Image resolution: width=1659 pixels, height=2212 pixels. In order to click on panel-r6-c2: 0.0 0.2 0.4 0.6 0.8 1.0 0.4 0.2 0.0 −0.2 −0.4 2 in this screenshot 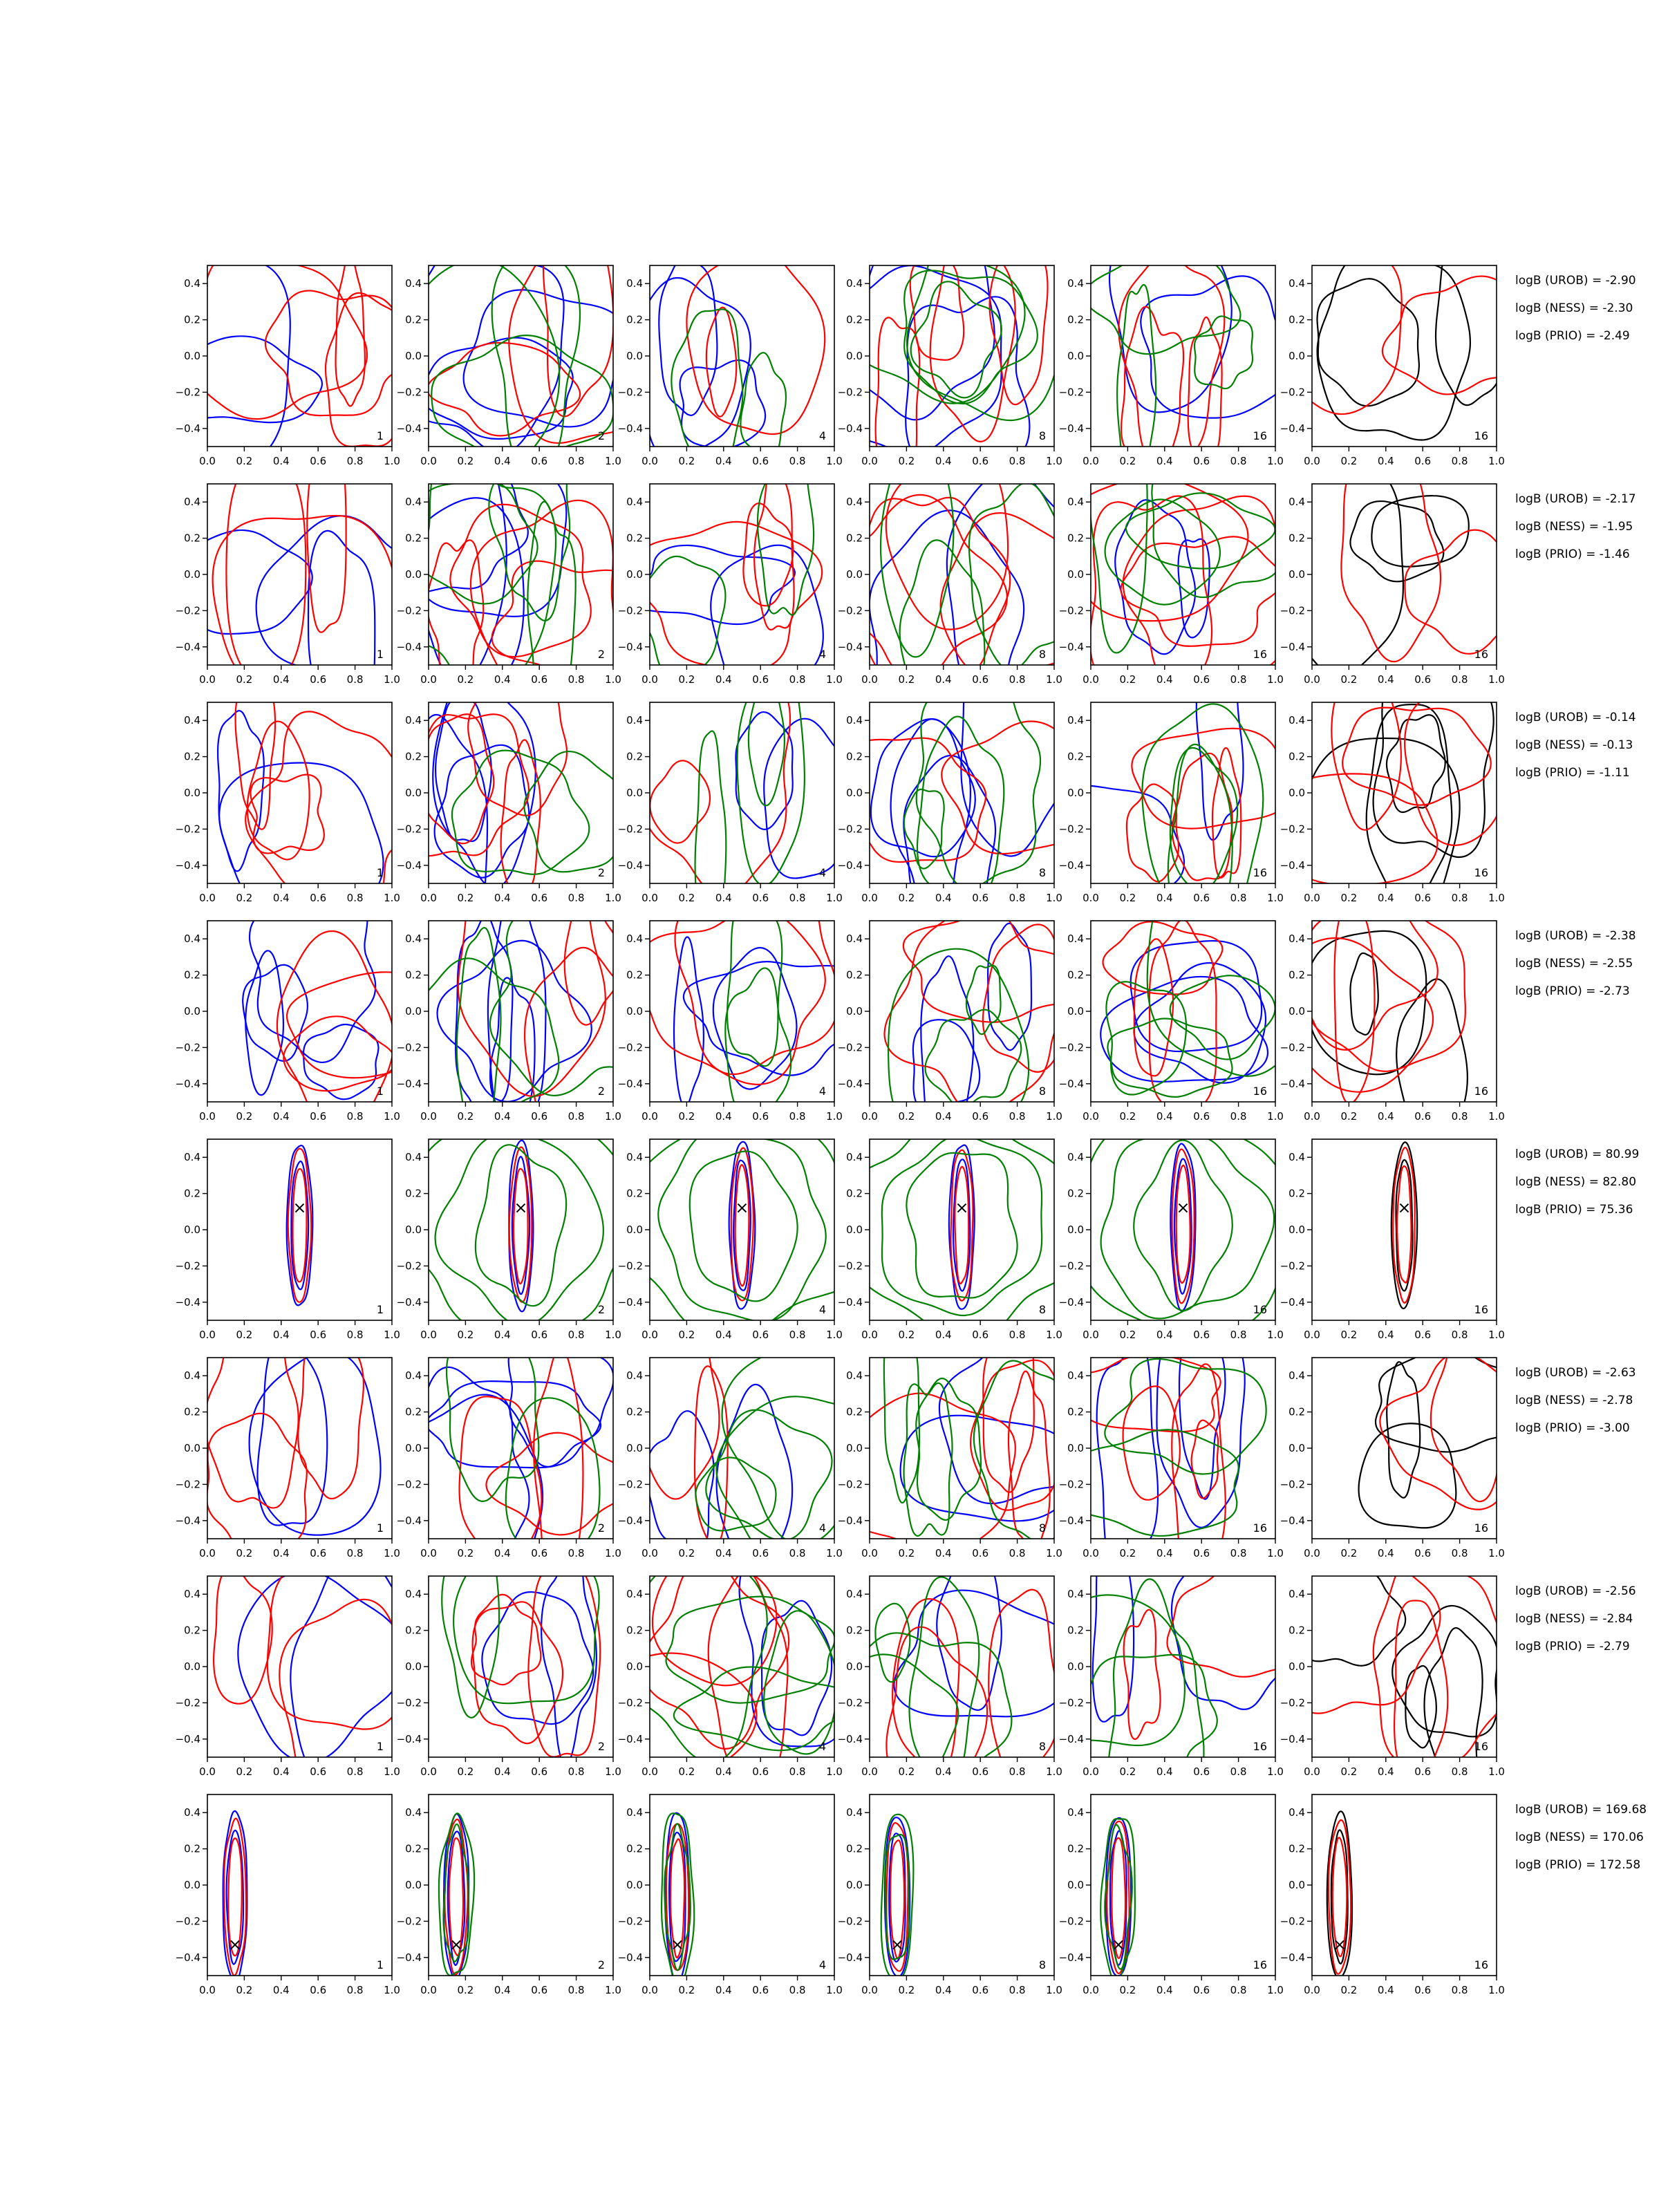, I will do `click(509, 1458)`.